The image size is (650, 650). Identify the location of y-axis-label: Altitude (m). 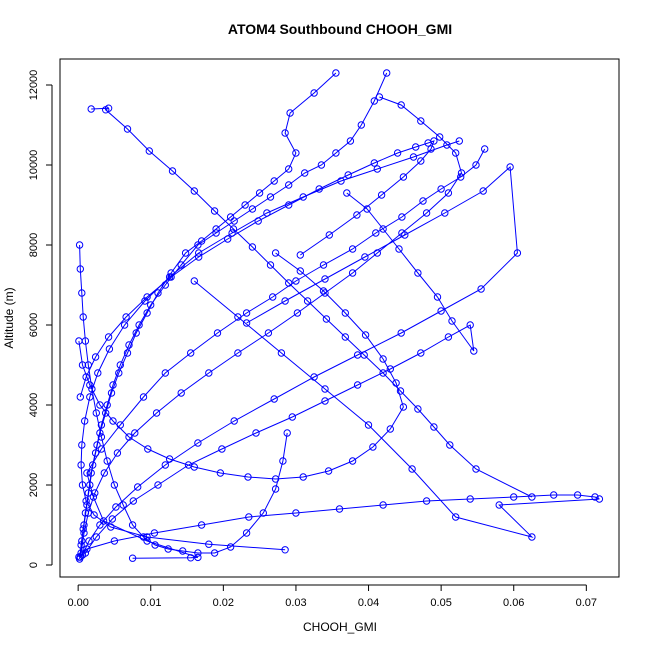
(9, 317).